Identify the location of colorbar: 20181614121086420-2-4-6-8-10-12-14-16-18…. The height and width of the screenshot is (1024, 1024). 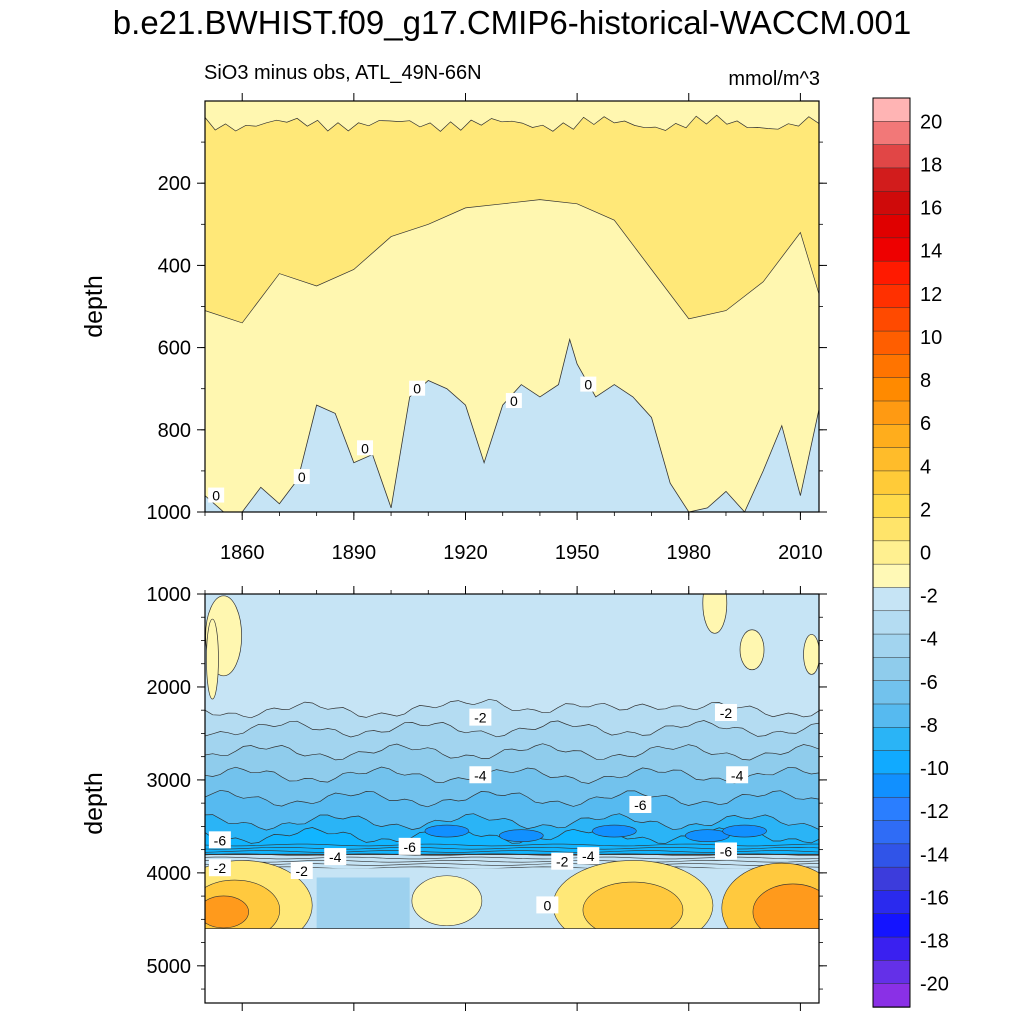
(910, 552).